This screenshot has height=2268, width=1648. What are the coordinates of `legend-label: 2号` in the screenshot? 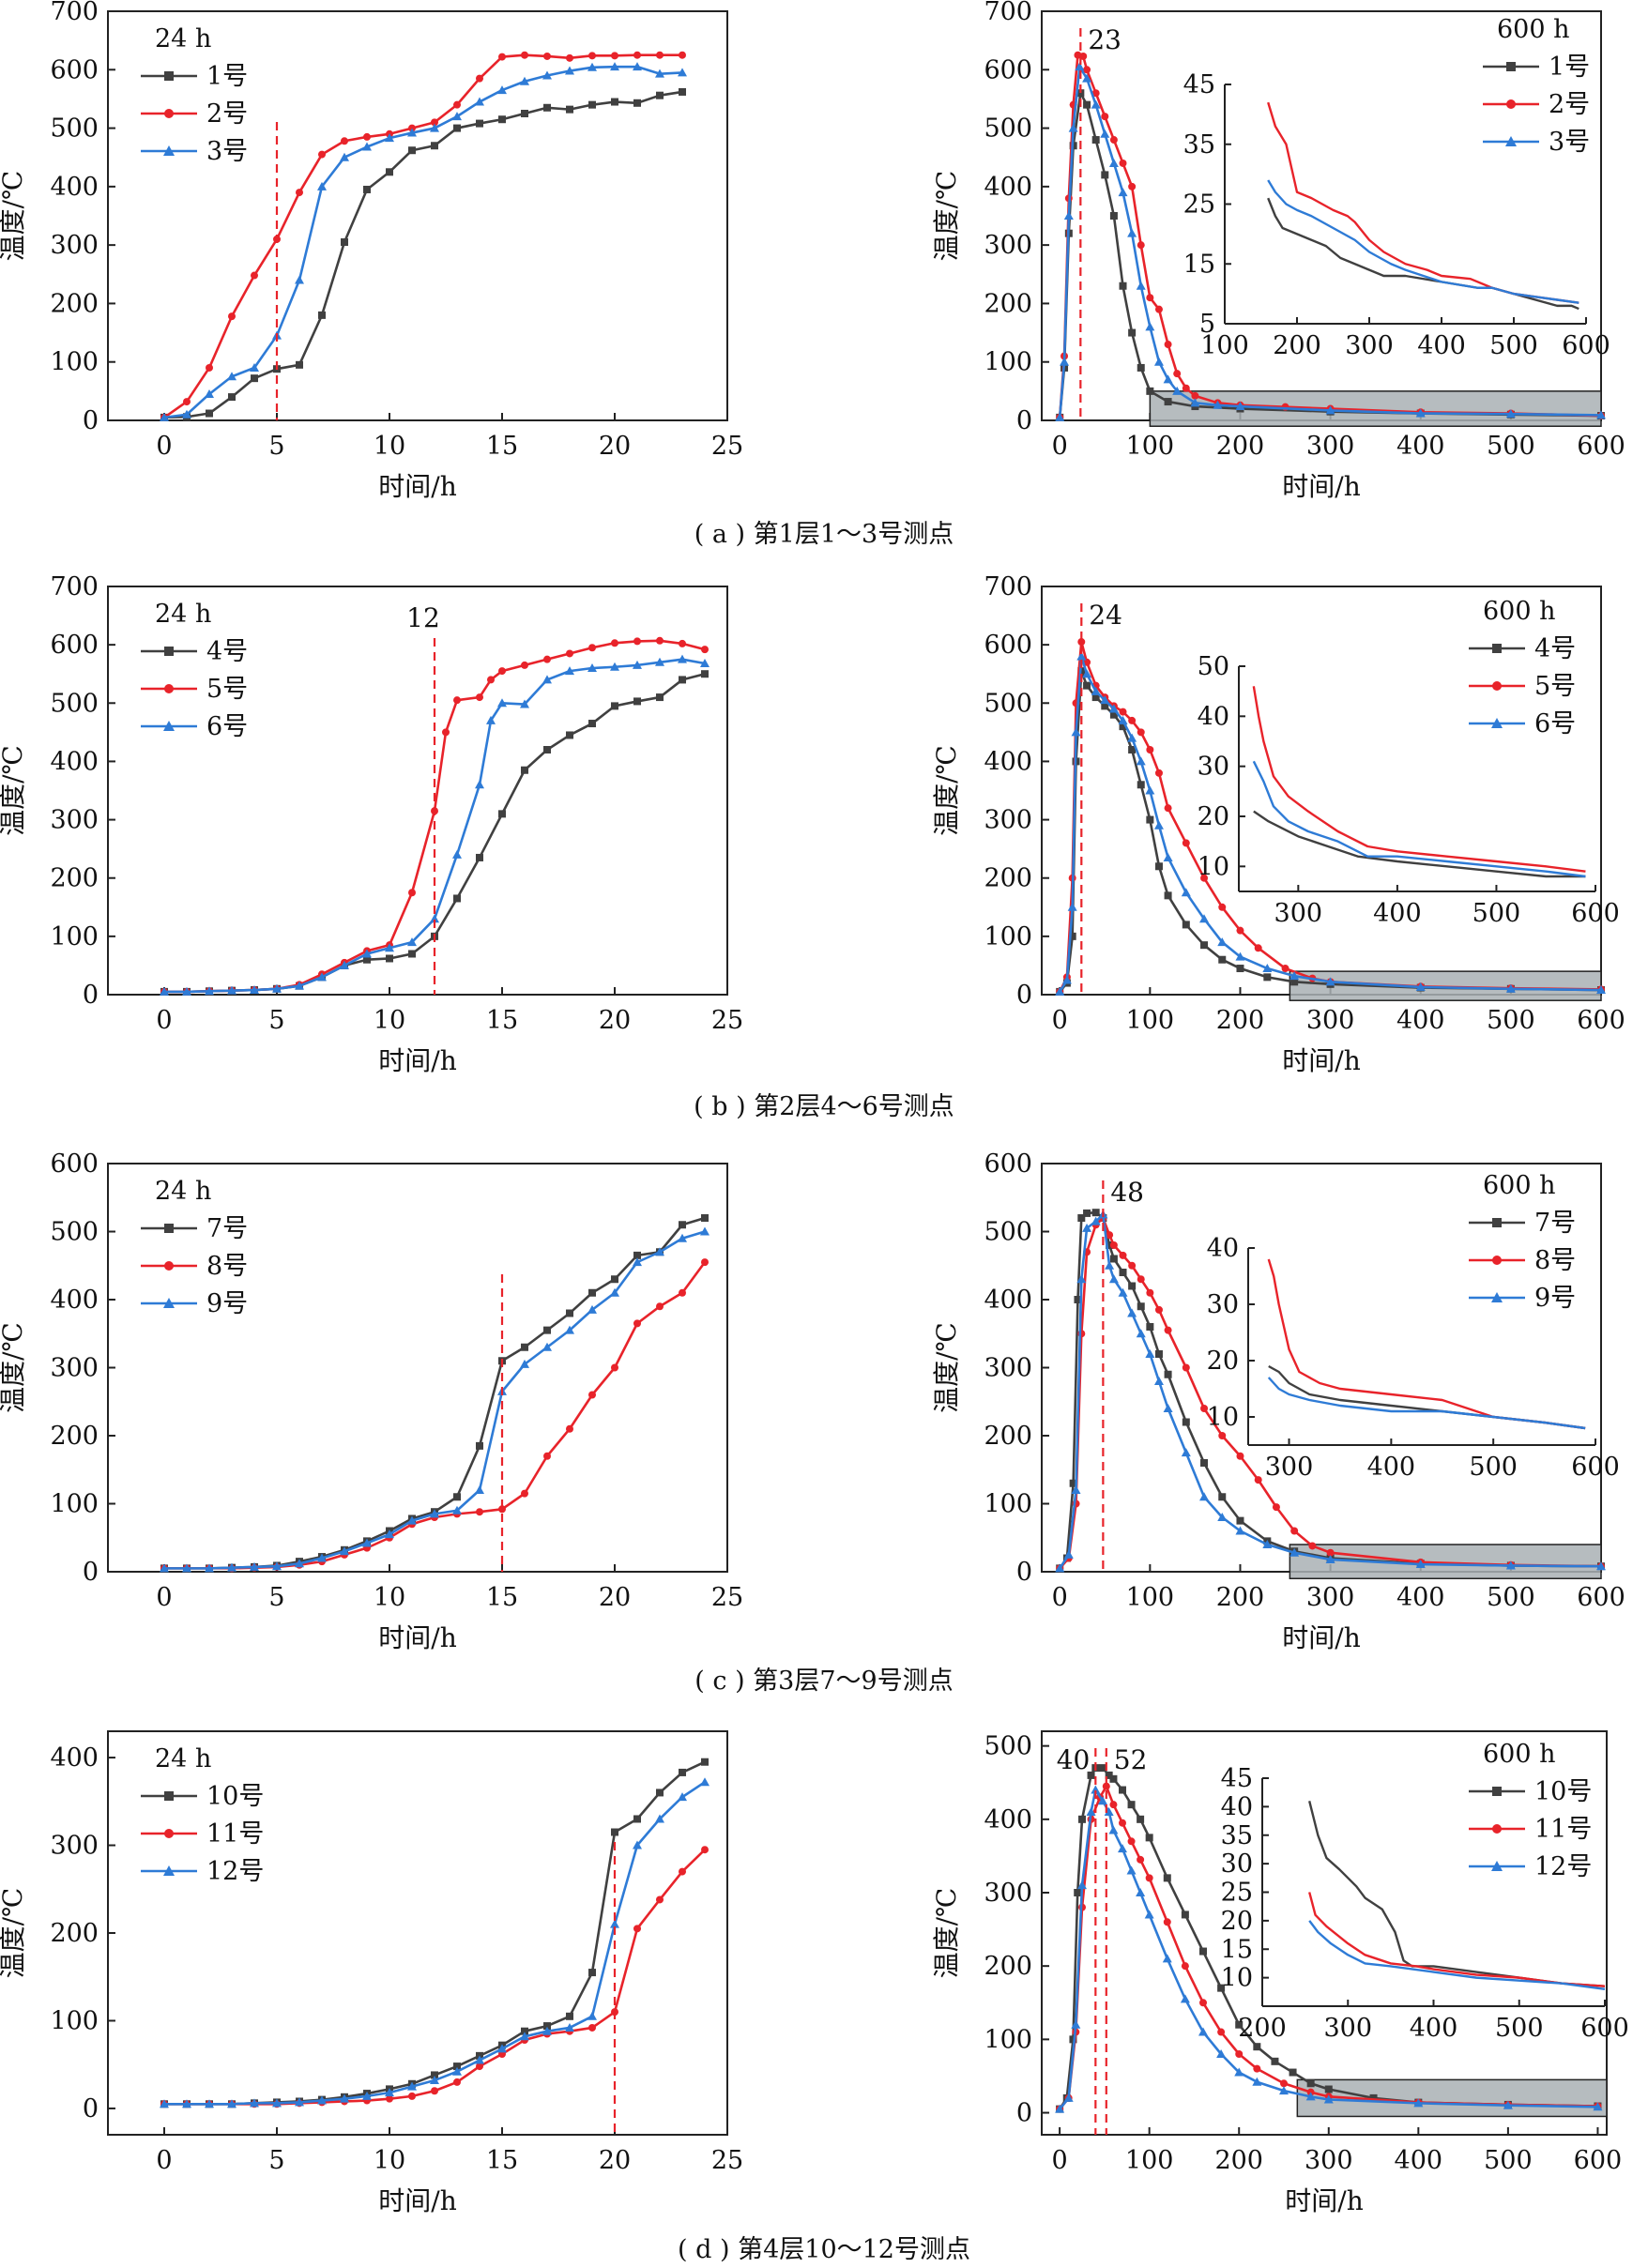 It's located at (227, 114).